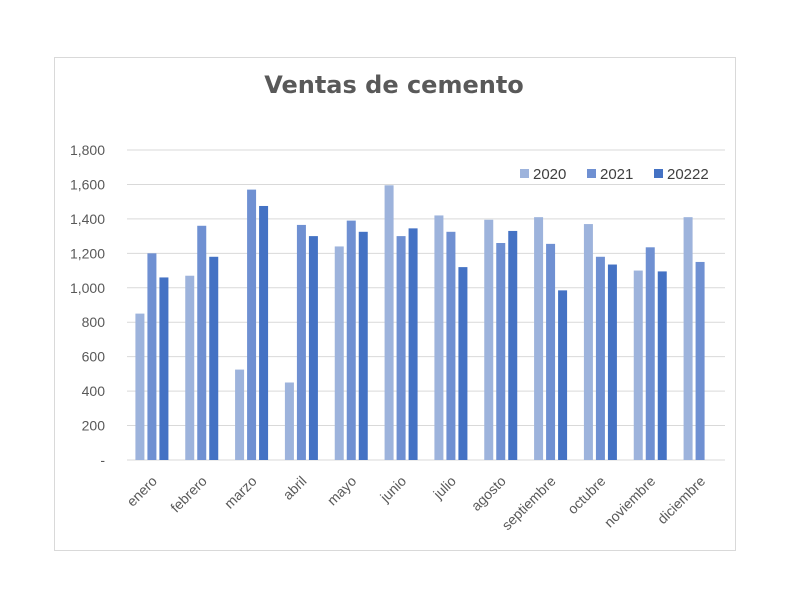  Describe the element at coordinates (681, 500) in the screenshot. I see `x-tick-label: diciembre` at that location.